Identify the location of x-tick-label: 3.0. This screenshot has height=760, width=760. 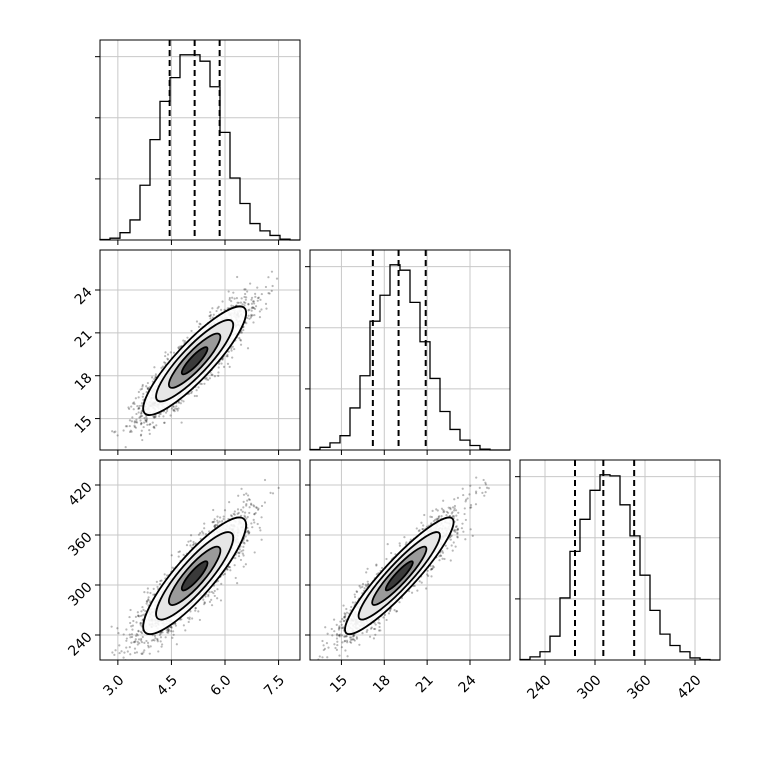
(113, 685).